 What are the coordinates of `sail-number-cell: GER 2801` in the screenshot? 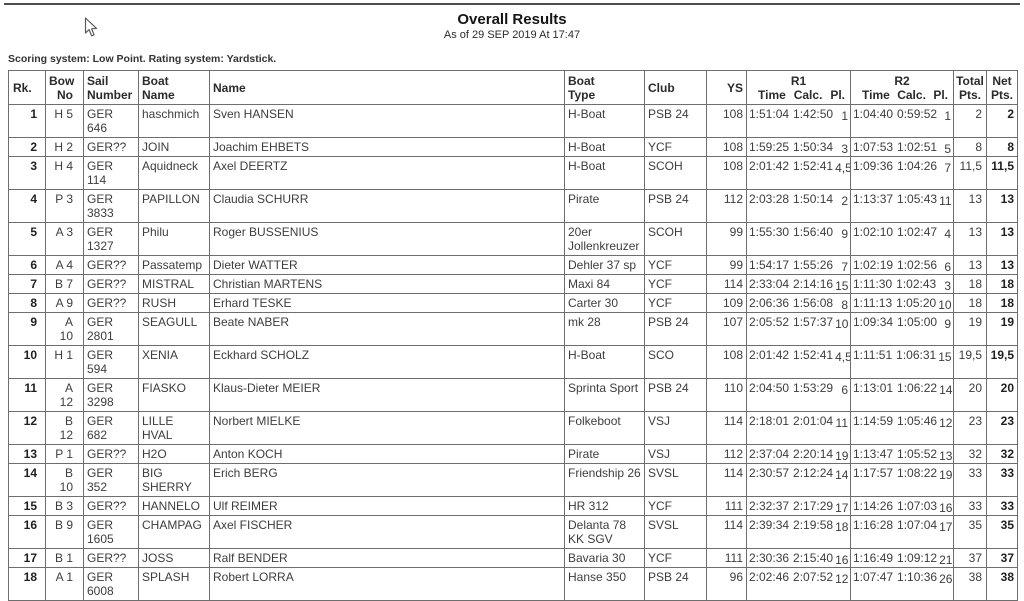 It's located at (111, 329).